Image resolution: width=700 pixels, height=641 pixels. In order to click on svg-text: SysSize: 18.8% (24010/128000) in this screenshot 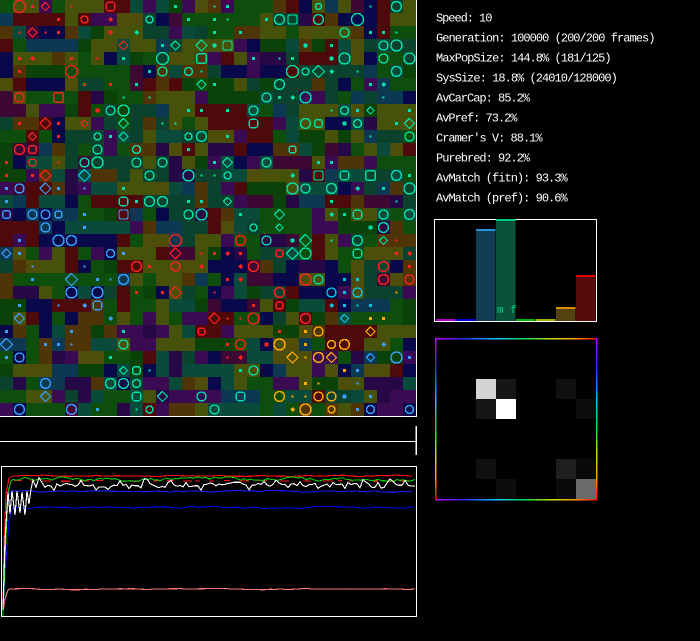, I will do `click(527, 79)`.